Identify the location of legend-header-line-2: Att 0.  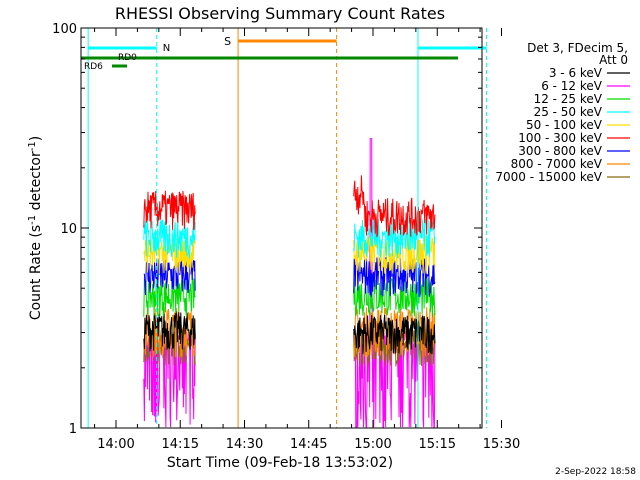
(613, 60).